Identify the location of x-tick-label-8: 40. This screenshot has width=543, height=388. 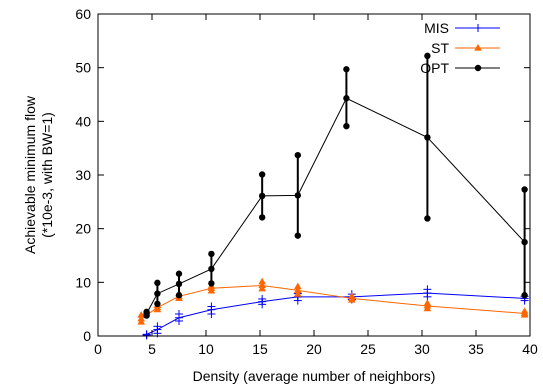
(530, 349).